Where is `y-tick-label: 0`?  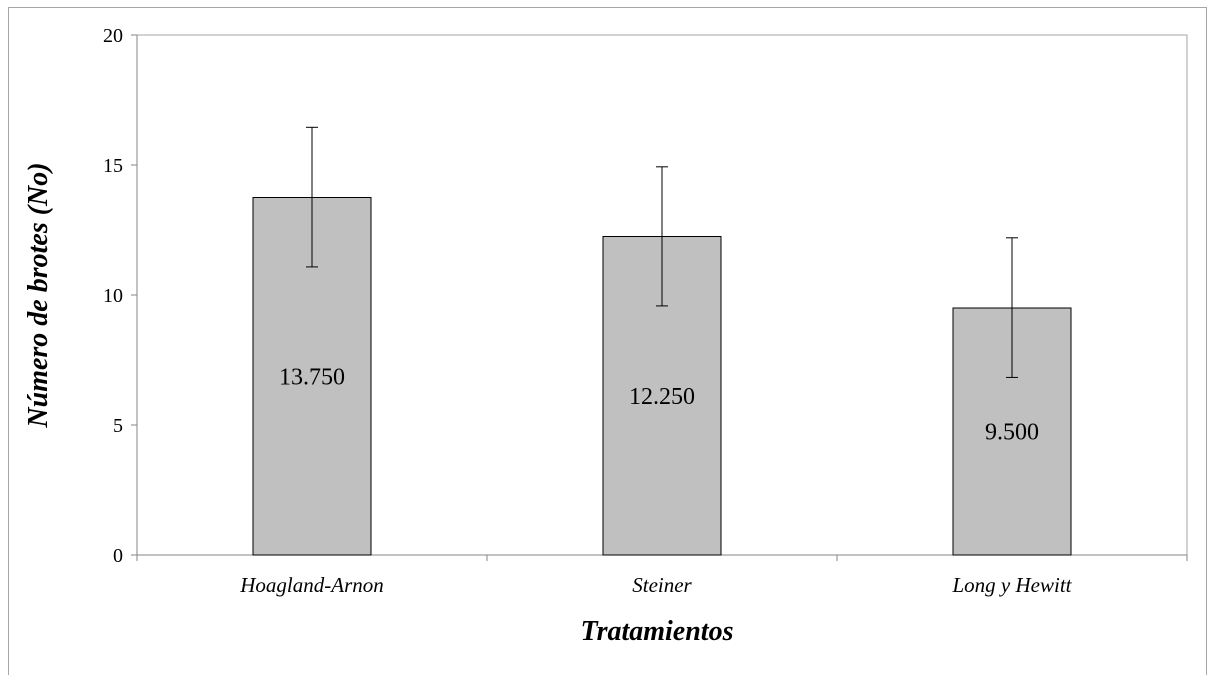 y-tick-label: 0 is located at coordinates (118, 556).